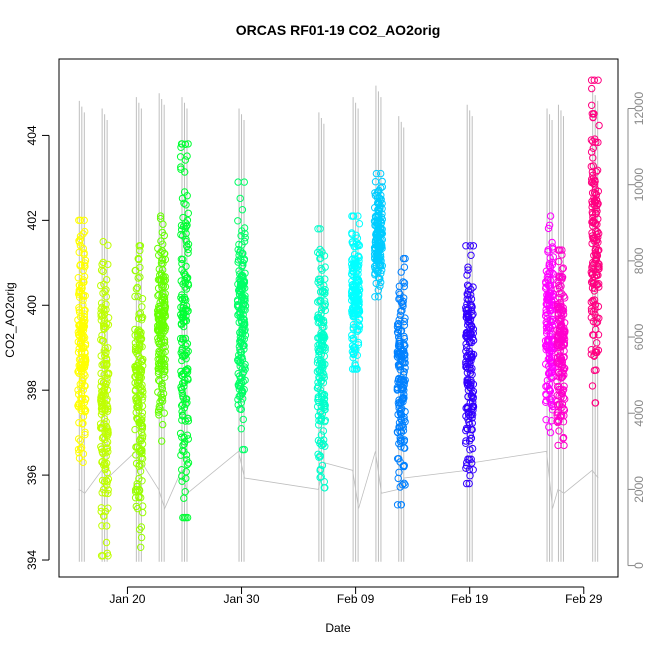 Image resolution: width=650 pixels, height=650 pixels. Describe the element at coordinates (32, 390) in the screenshot. I see `y-tick-label: 398` at that location.